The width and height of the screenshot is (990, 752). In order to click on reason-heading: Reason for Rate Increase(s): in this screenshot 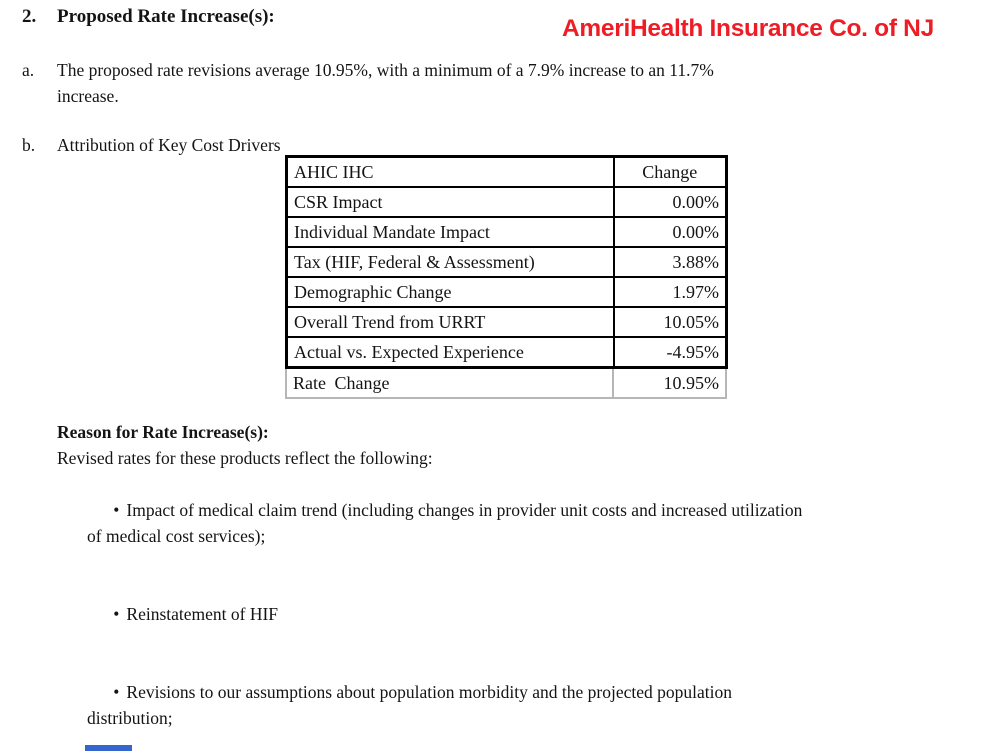, I will do `click(163, 432)`.